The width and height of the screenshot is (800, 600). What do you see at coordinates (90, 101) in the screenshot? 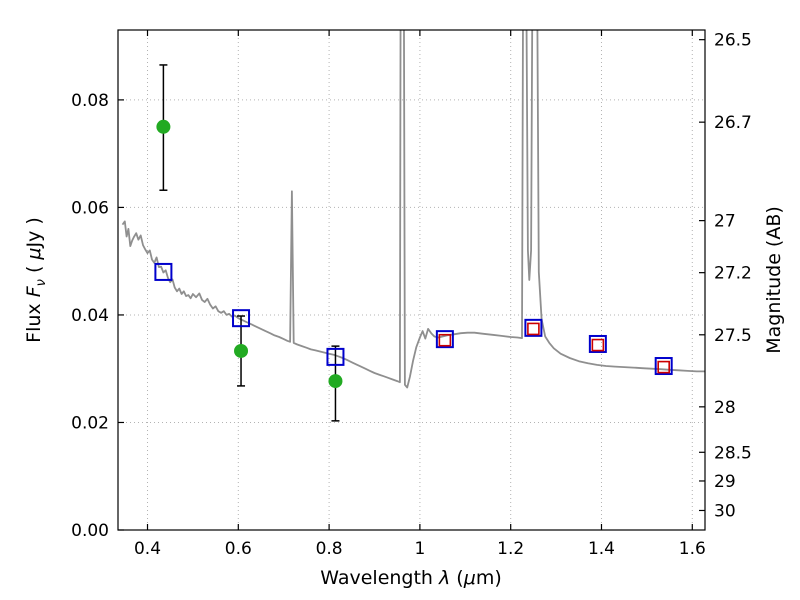
I see `y-tick-label: 0.08` at bounding box center [90, 101].